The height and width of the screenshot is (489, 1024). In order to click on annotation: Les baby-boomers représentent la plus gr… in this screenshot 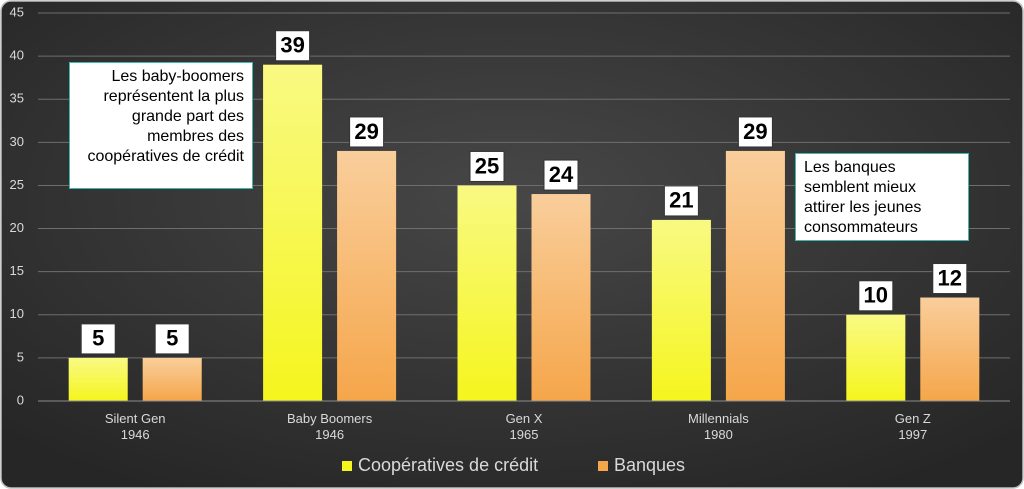, I will do `click(161, 125)`.